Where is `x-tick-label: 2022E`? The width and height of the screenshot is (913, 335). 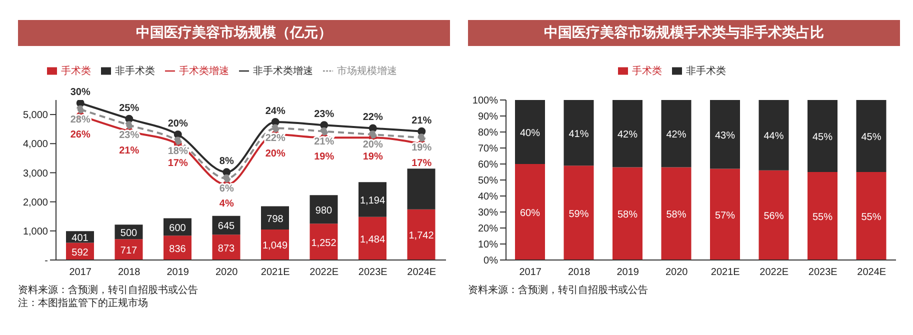
x-tick-label: 2022E is located at coordinates (324, 272).